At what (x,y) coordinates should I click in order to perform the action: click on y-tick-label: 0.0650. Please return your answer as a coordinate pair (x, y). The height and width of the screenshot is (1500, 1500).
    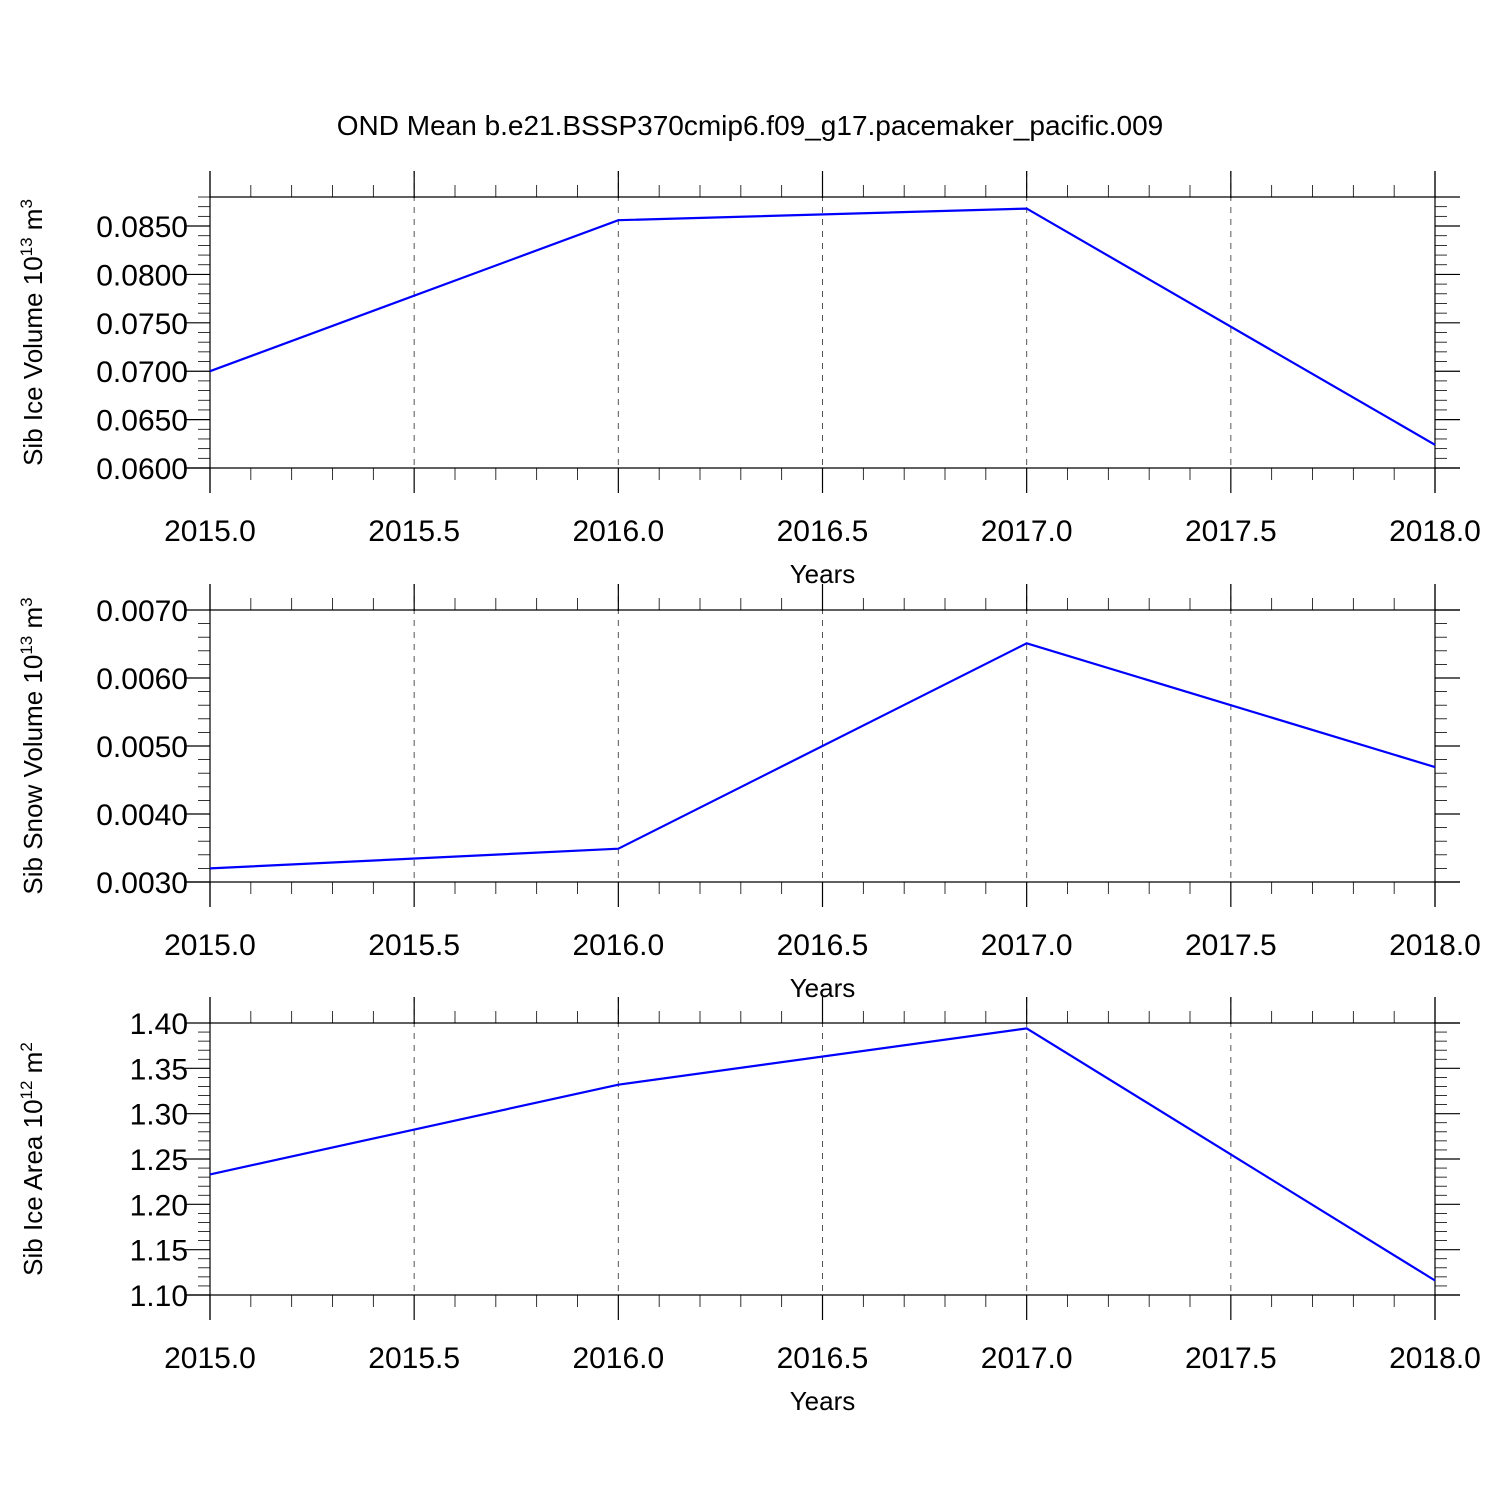
    Looking at the image, I should click on (142, 421).